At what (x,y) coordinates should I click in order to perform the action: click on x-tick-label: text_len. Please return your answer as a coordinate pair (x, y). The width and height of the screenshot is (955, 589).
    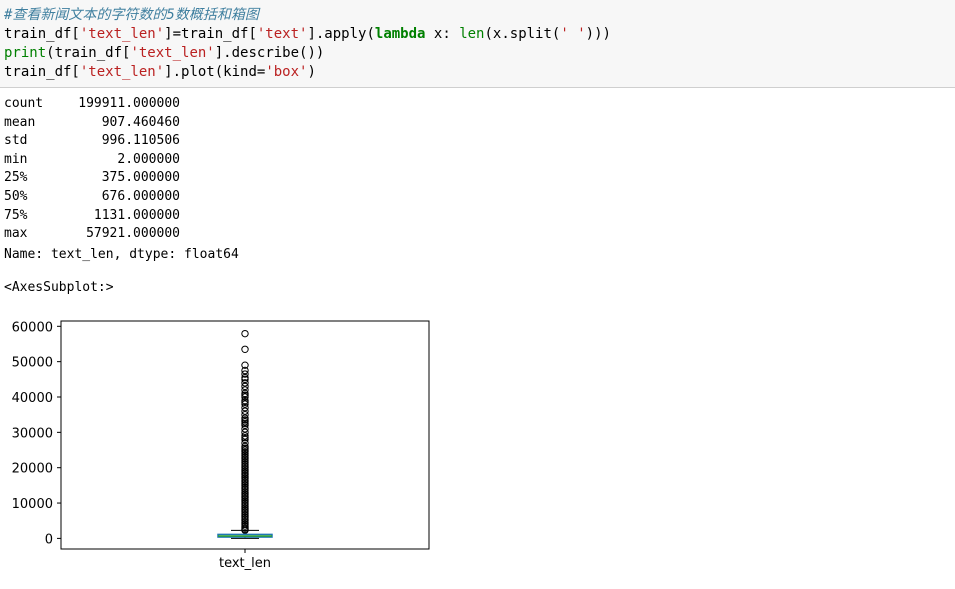
    Looking at the image, I should click on (245, 563).